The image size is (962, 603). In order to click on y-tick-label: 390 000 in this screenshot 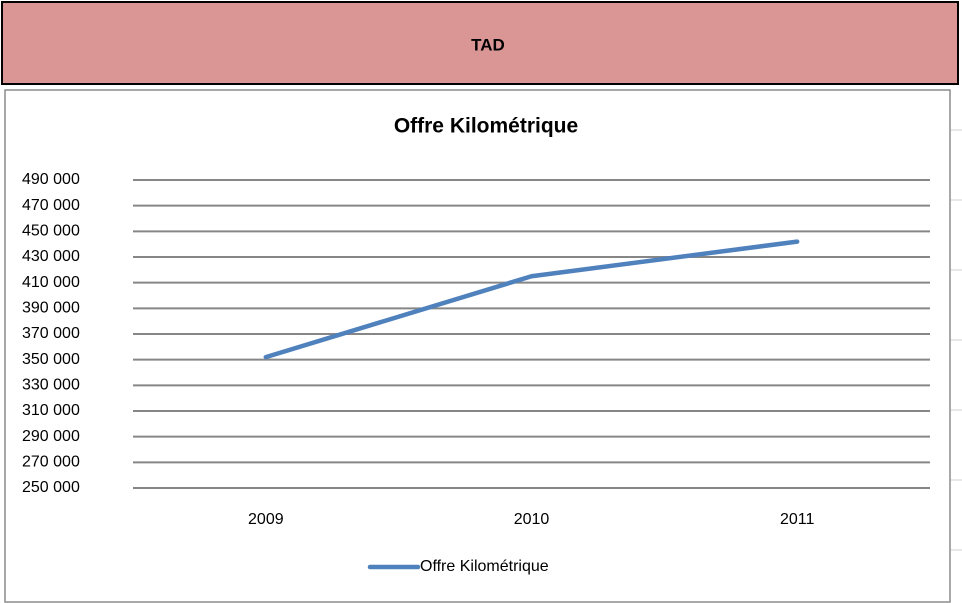, I will do `click(51, 308)`.